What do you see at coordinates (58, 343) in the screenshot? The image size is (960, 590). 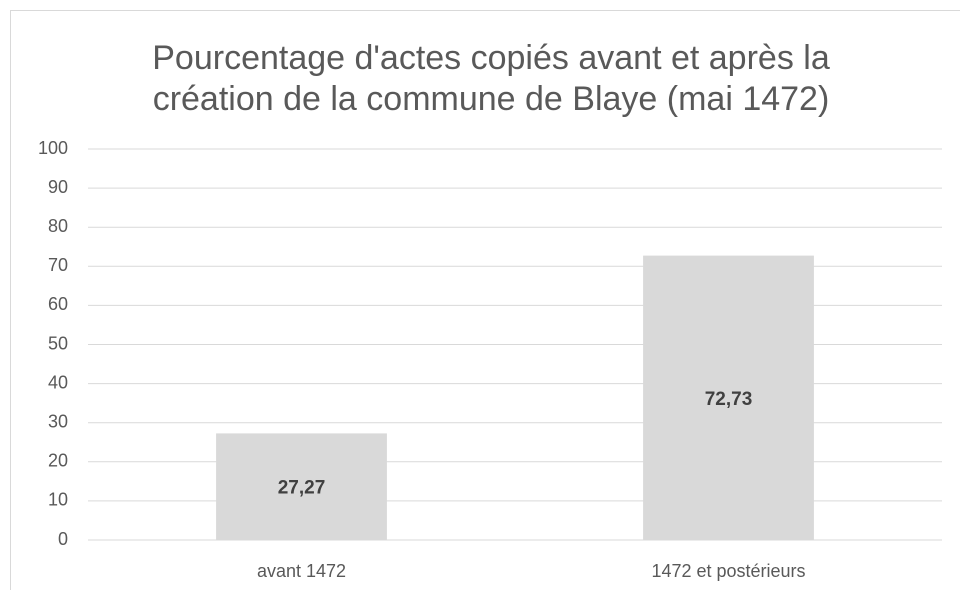 I see `y-tick-label: 50` at bounding box center [58, 343].